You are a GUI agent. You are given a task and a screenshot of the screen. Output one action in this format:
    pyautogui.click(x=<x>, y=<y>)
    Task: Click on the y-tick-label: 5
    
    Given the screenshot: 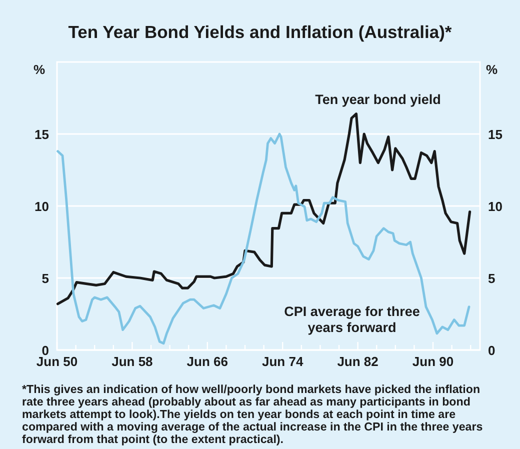 What is the action you would take?
    pyautogui.click(x=45, y=278)
    